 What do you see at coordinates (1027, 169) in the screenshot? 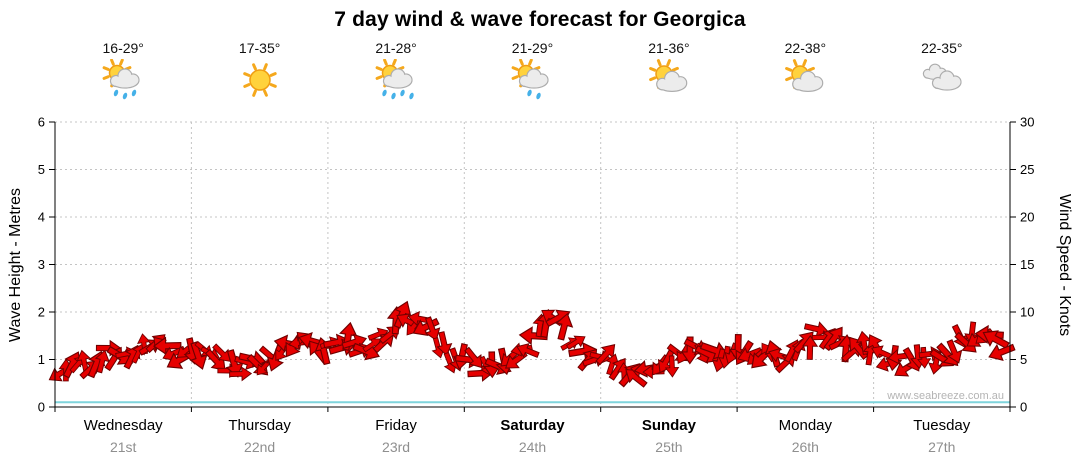
I see `wind-tick-label: 25` at bounding box center [1027, 169].